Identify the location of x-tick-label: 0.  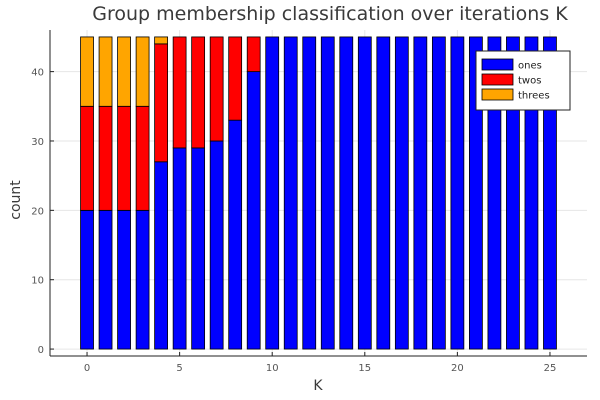
(87, 368).